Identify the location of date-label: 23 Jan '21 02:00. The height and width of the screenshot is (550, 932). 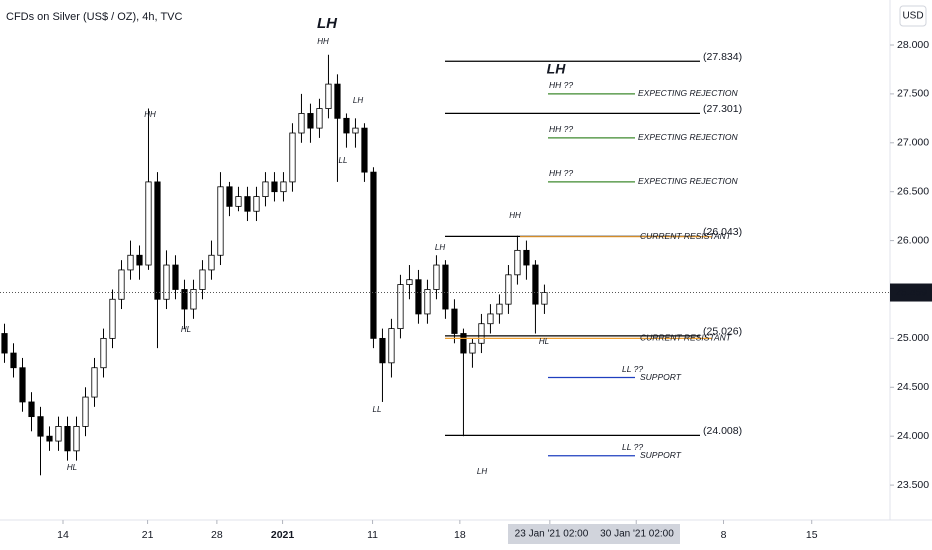
(552, 534).